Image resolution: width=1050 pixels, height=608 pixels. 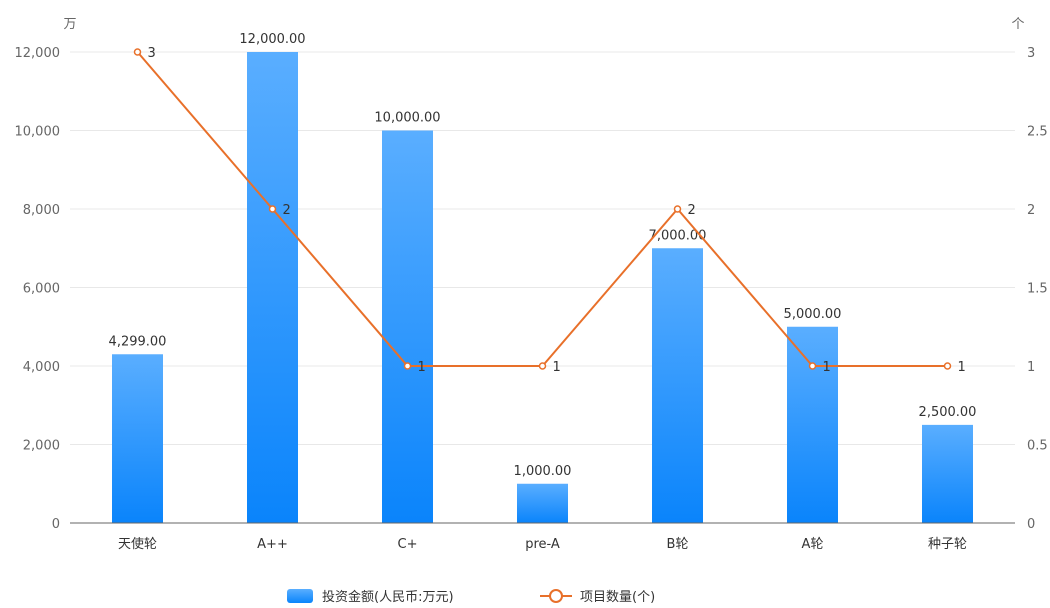 What do you see at coordinates (678, 235) in the screenshot?
I see `bar-value-label: 7,000.00` at bounding box center [678, 235].